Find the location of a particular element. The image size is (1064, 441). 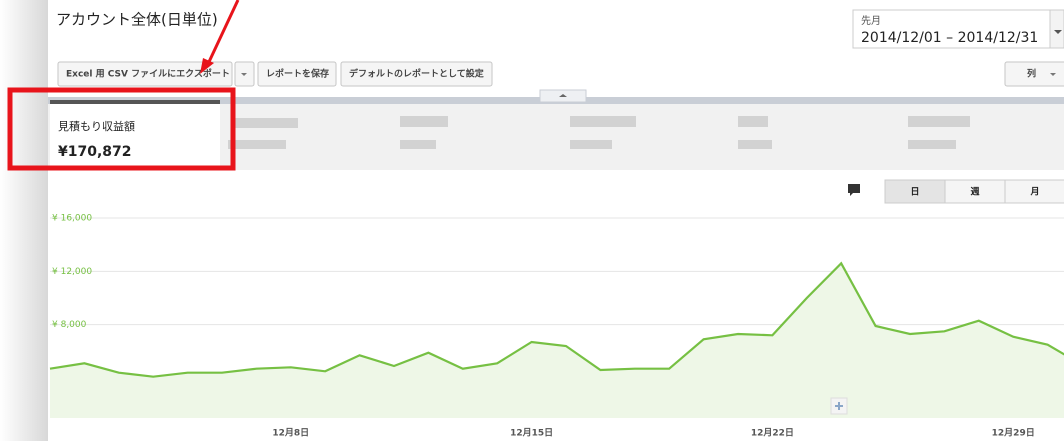

x-tick-label: 12月22日 is located at coordinates (772, 433).